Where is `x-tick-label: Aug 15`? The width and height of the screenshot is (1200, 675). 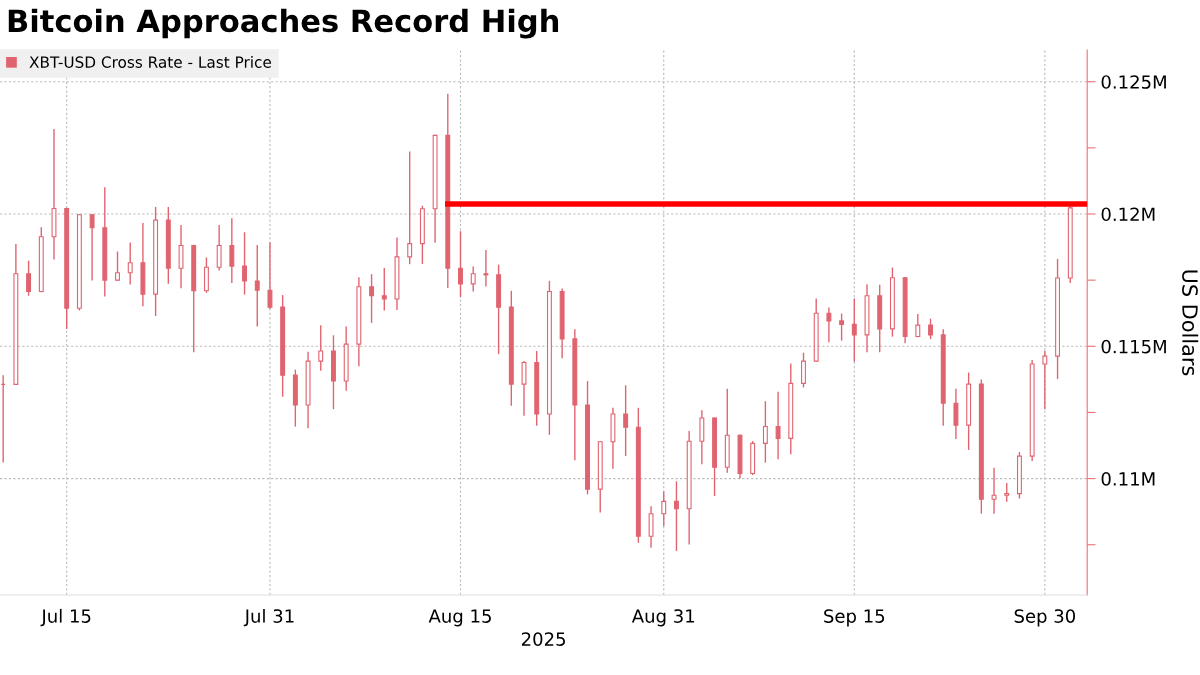
x-tick-label: Aug 15 is located at coordinates (459, 618).